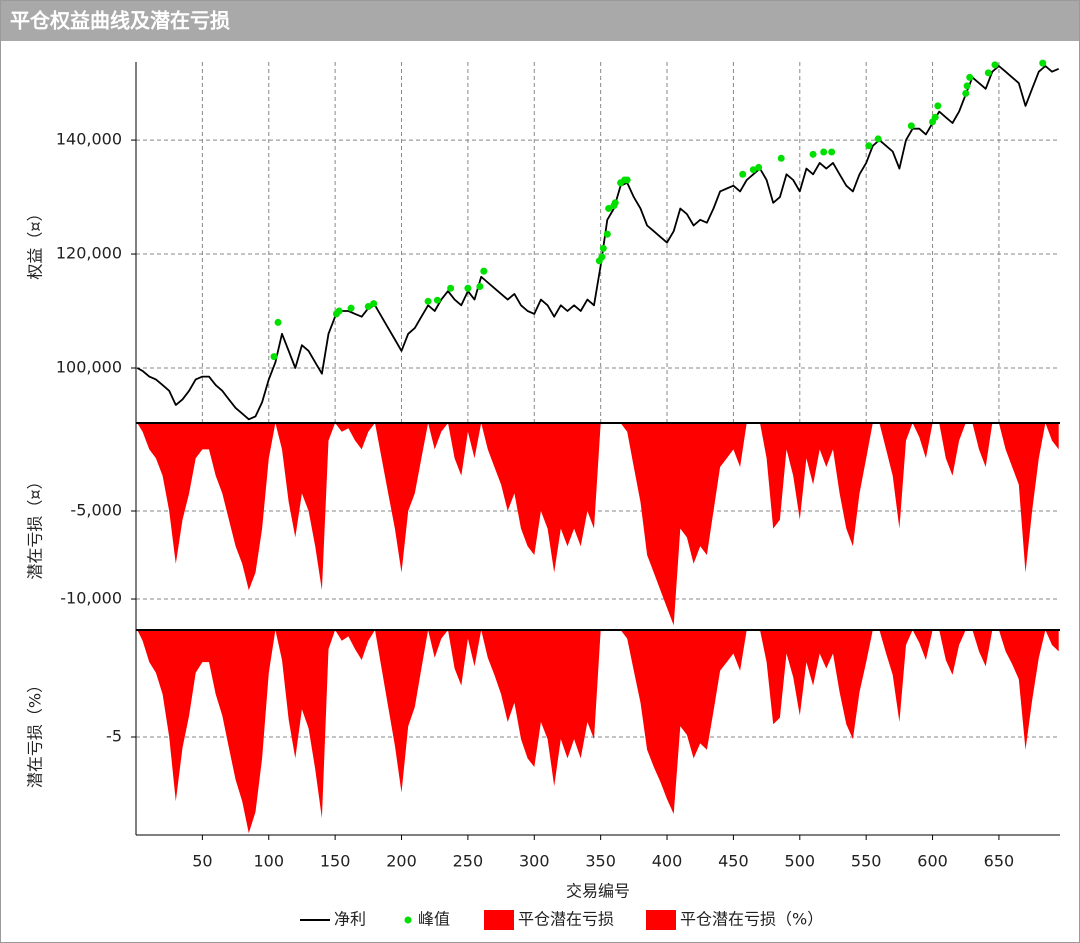 The width and height of the screenshot is (1080, 943). What do you see at coordinates (866, 861) in the screenshot?
I see `x-tick-label: 550` at bounding box center [866, 861].